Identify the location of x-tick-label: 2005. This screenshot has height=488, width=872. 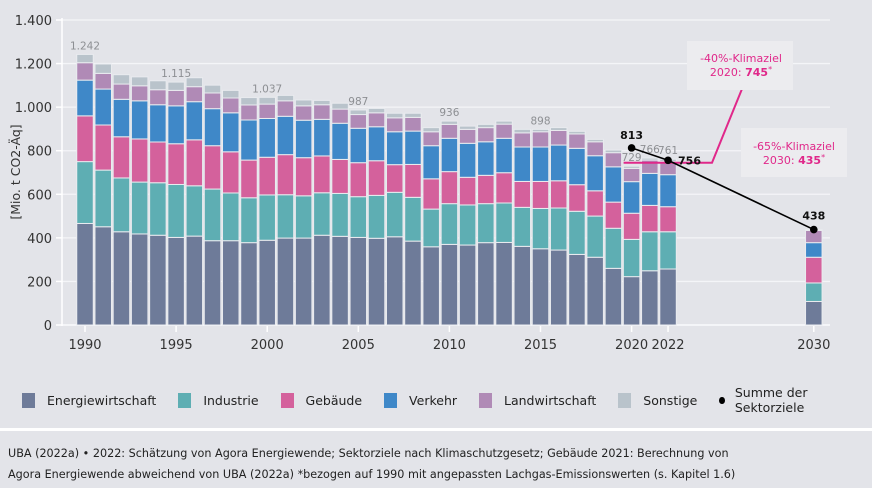
(358, 345).